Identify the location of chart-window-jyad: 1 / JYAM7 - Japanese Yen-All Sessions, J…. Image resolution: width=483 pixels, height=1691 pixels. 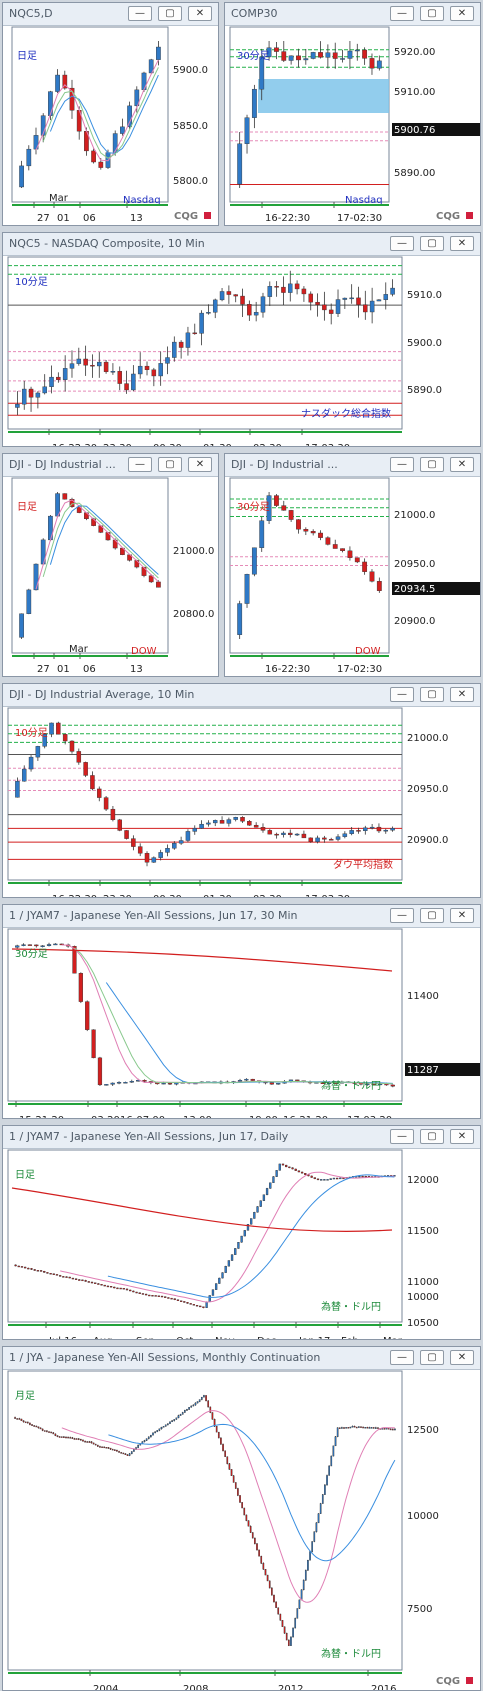
(241, 1232).